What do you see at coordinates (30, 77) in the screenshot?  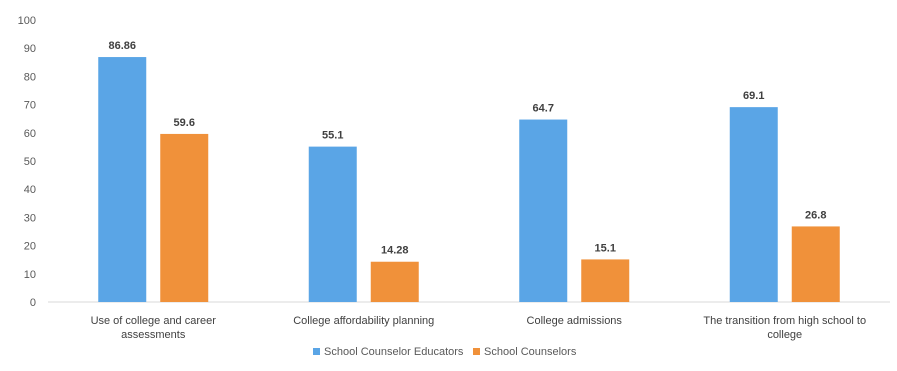 I see `y-tick-label: 80` at bounding box center [30, 77].